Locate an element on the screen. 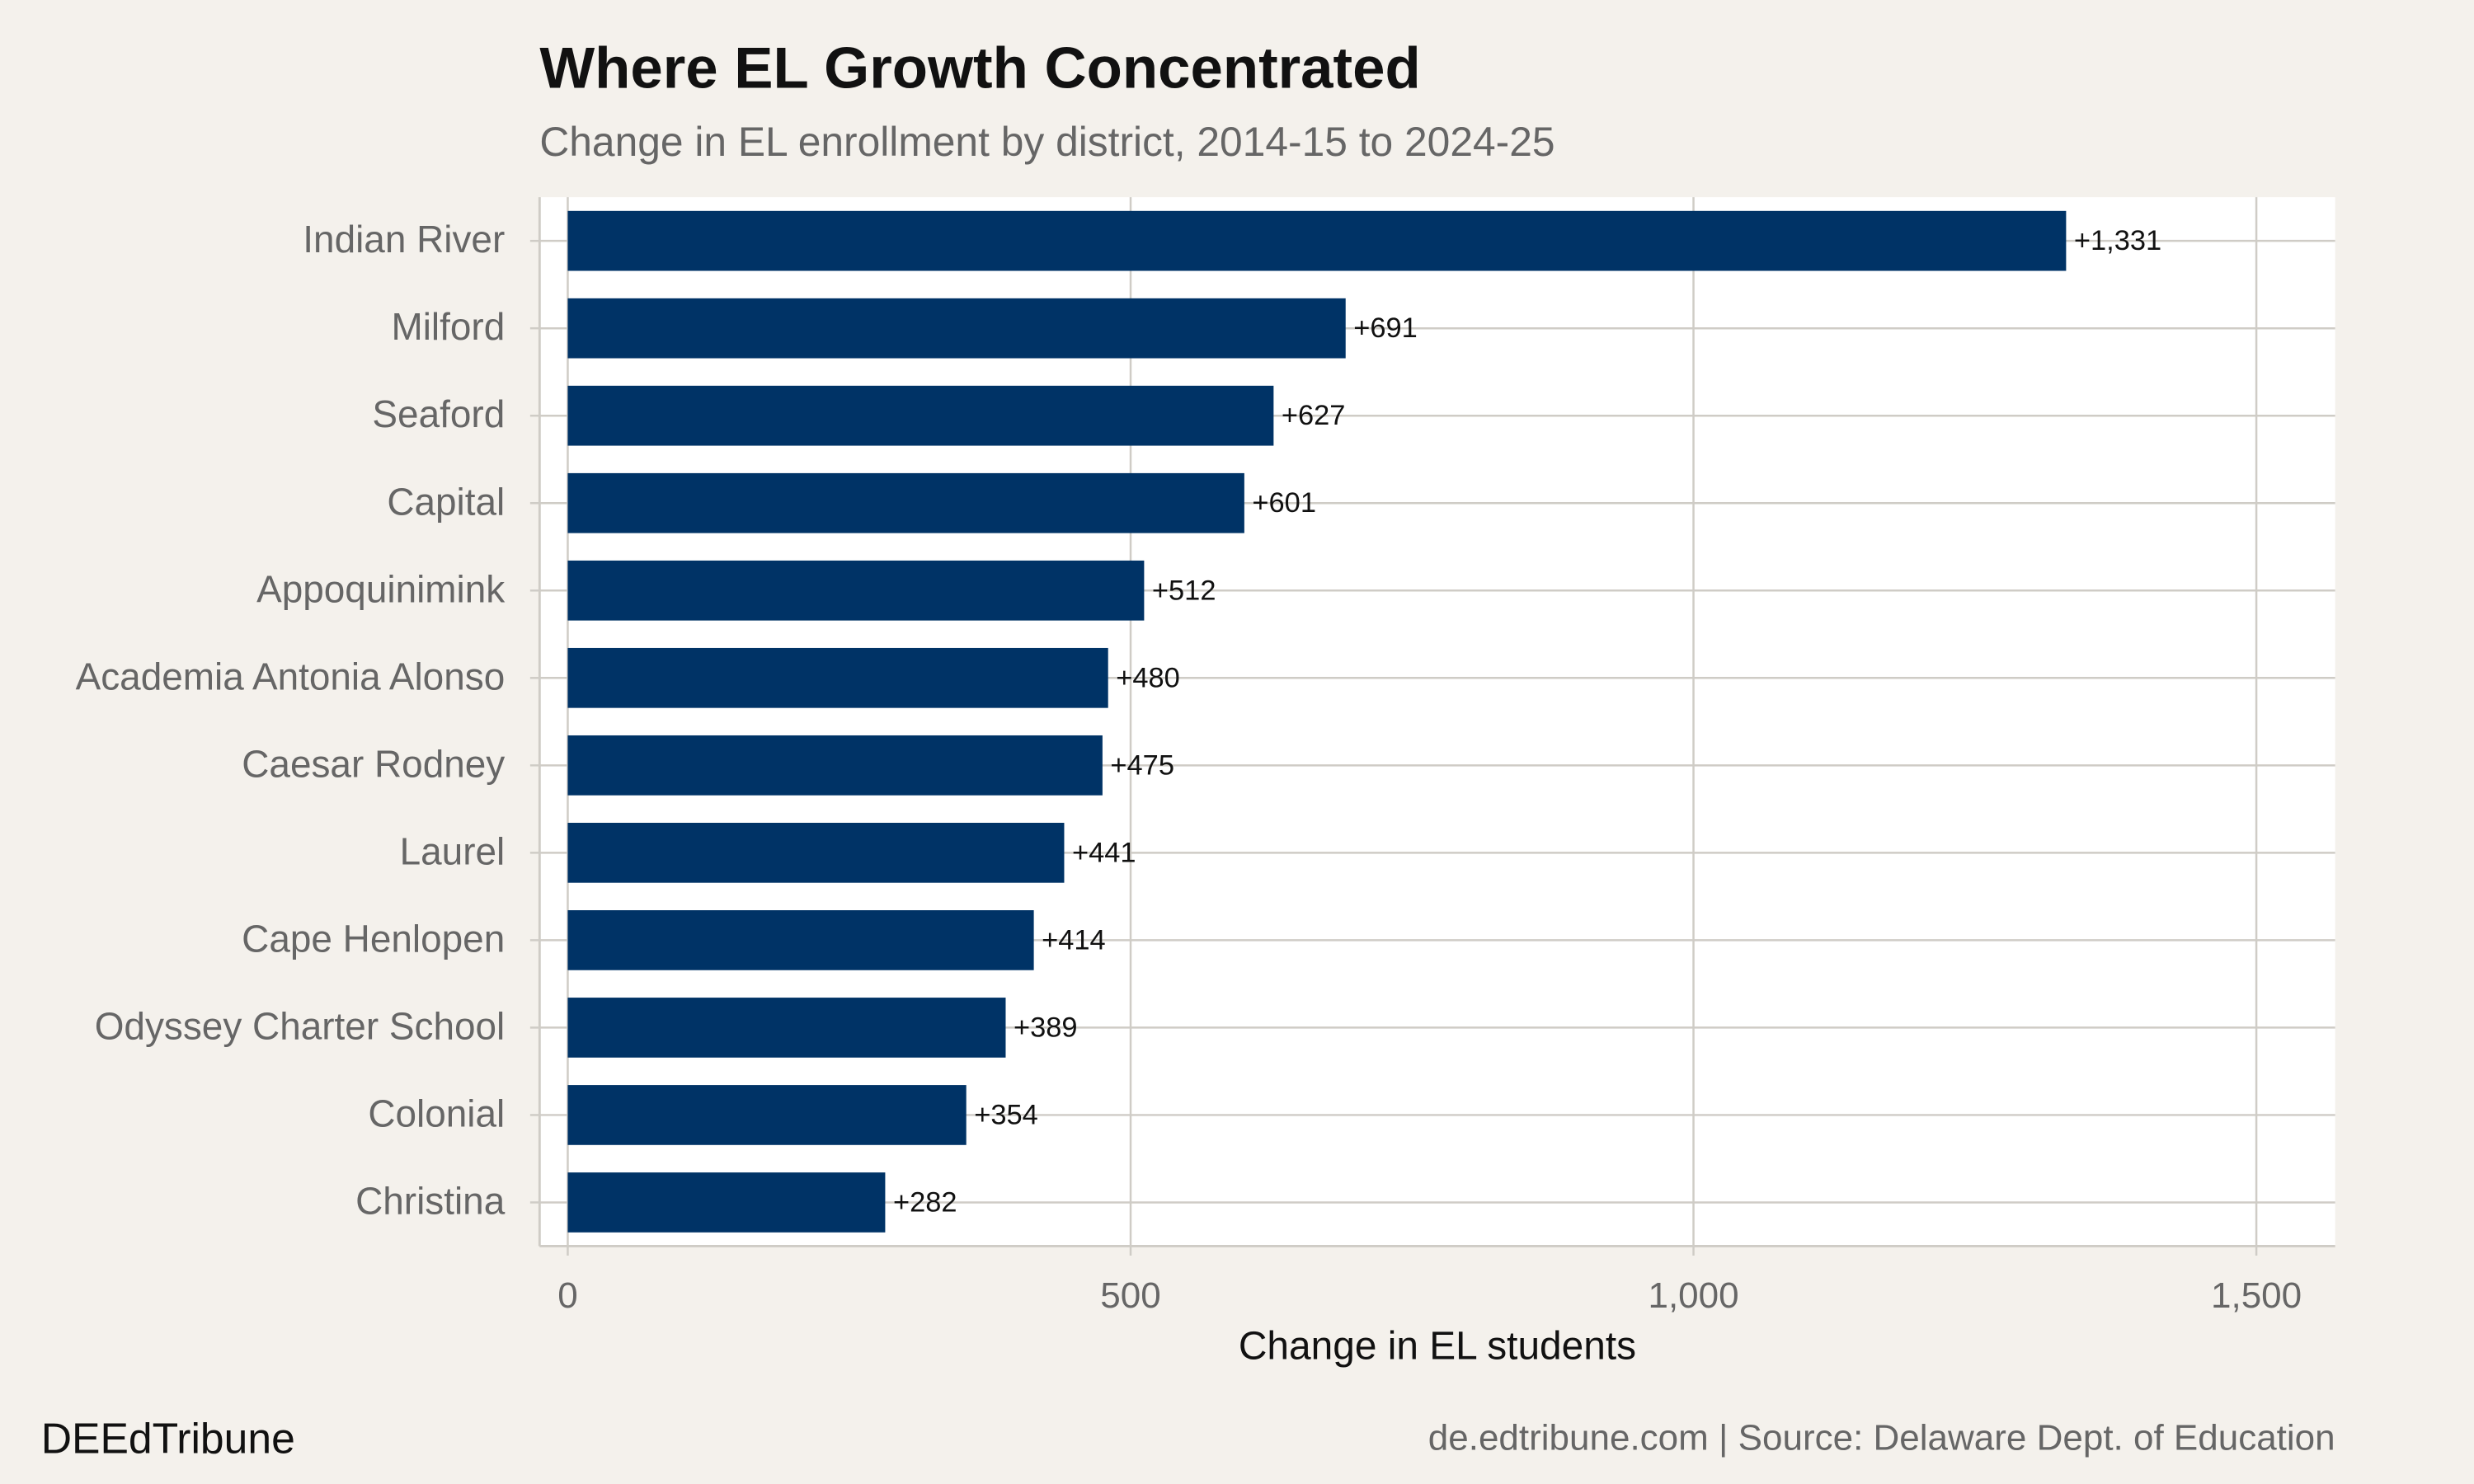 The height and width of the screenshot is (1484, 2474). y-tick-label: Christina is located at coordinates (430, 1201).